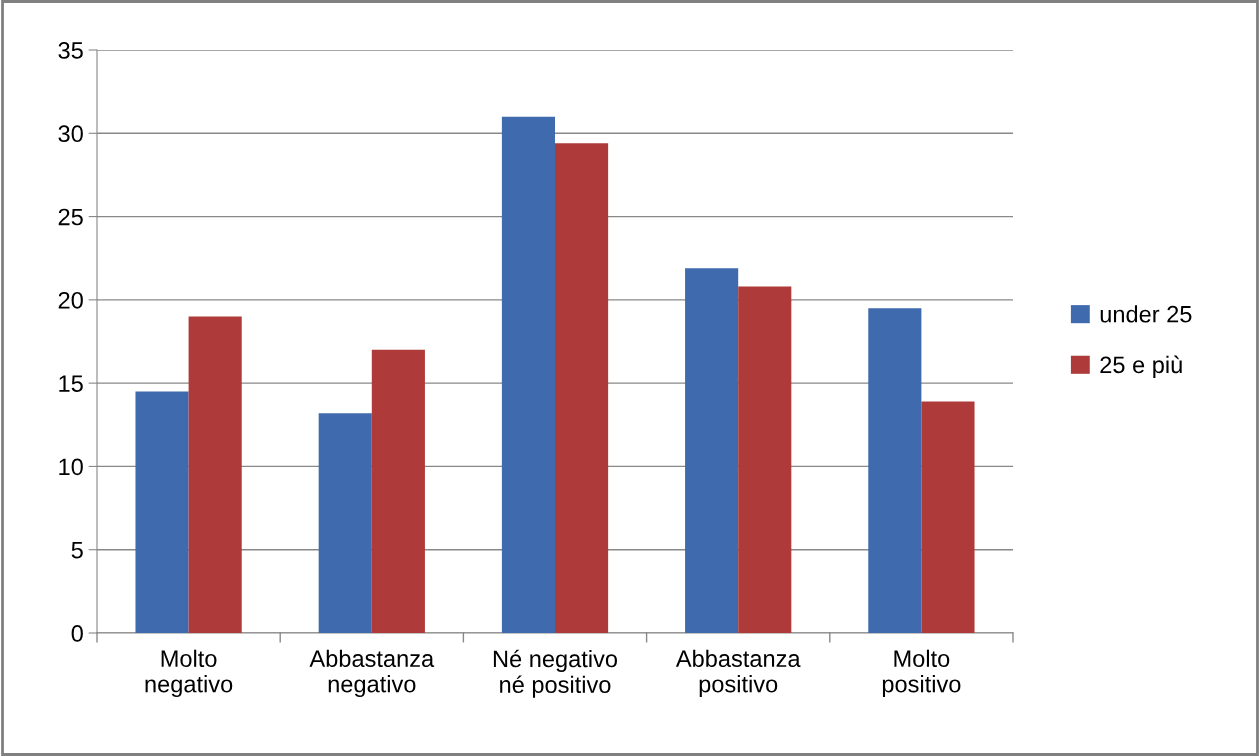 Image resolution: width=1260 pixels, height=756 pixels. I want to click on x-tick-label: Abbastanza positivo, so click(738, 673).